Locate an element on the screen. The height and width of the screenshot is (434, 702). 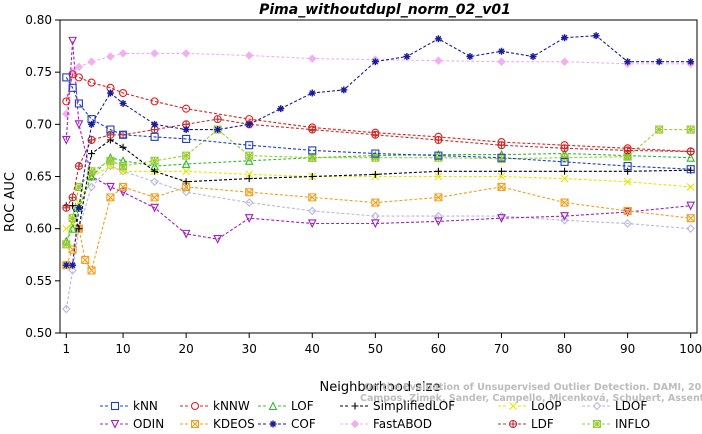
legend-label-ldof: LDOF is located at coordinates (631, 406).